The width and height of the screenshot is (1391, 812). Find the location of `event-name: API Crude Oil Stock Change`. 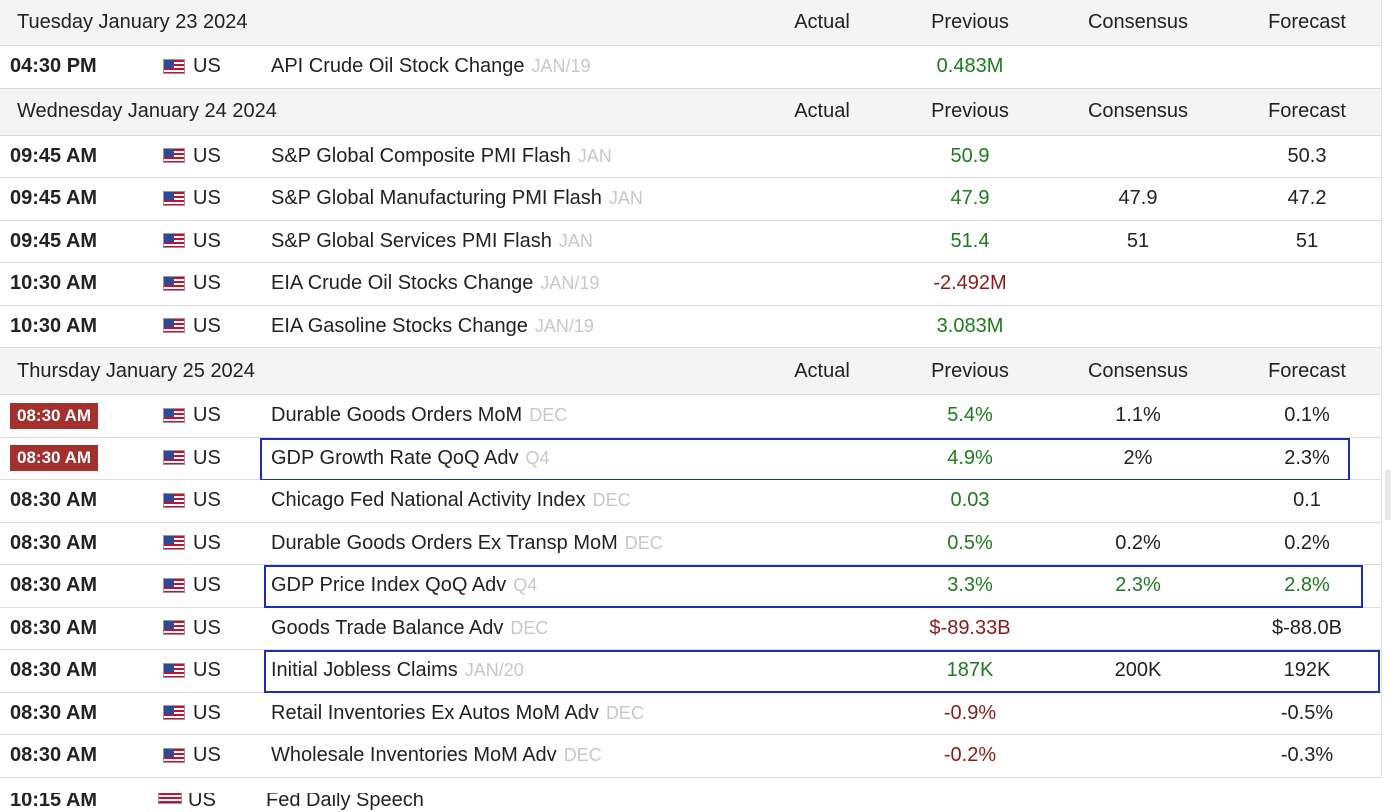

event-name: API Crude Oil Stock Change is located at coordinates (398, 66).